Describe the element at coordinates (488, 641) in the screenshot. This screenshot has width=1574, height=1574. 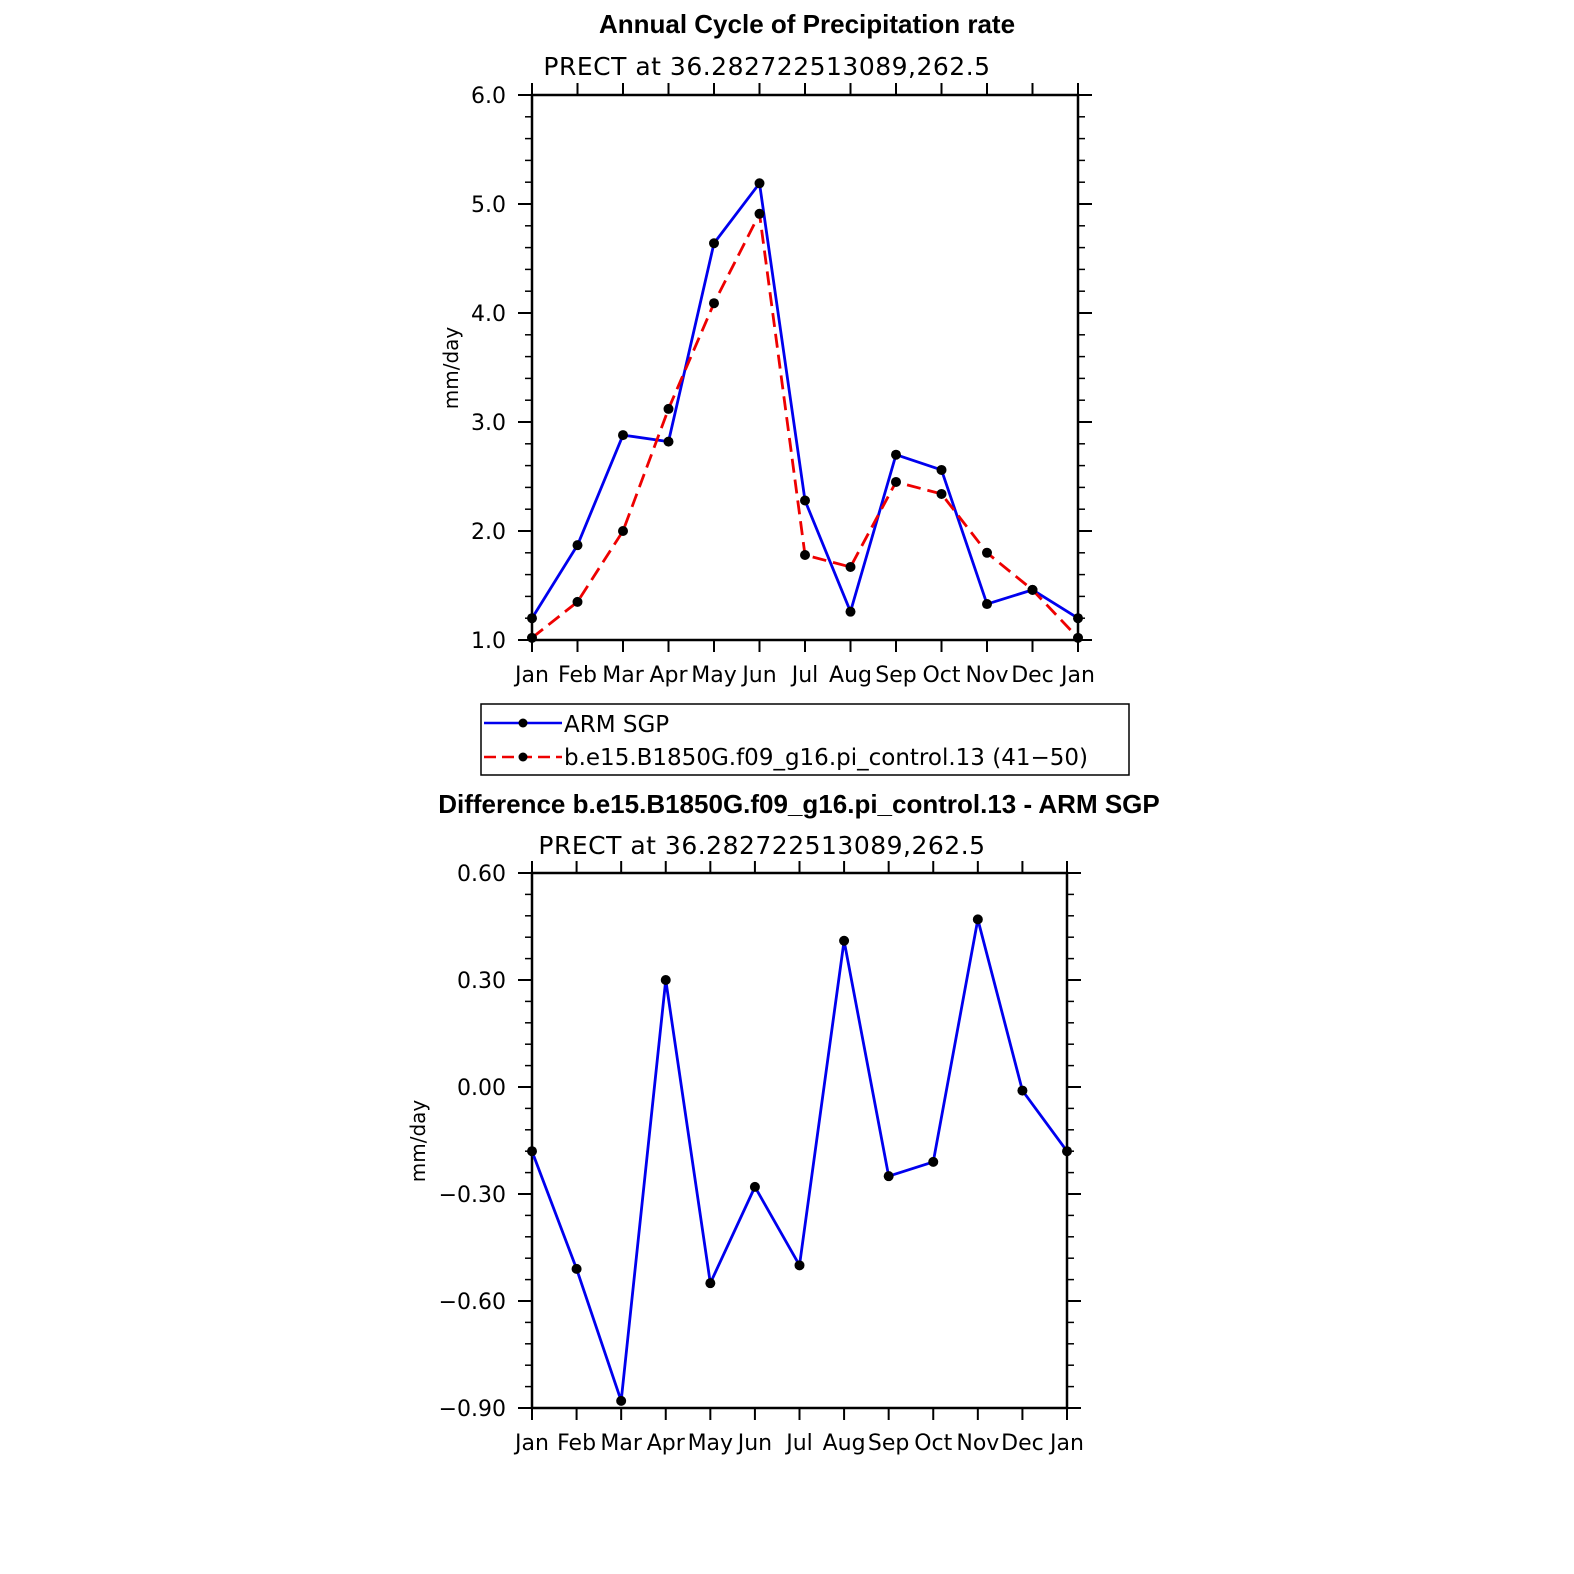
I see `y-tick-label: 1.0` at that location.